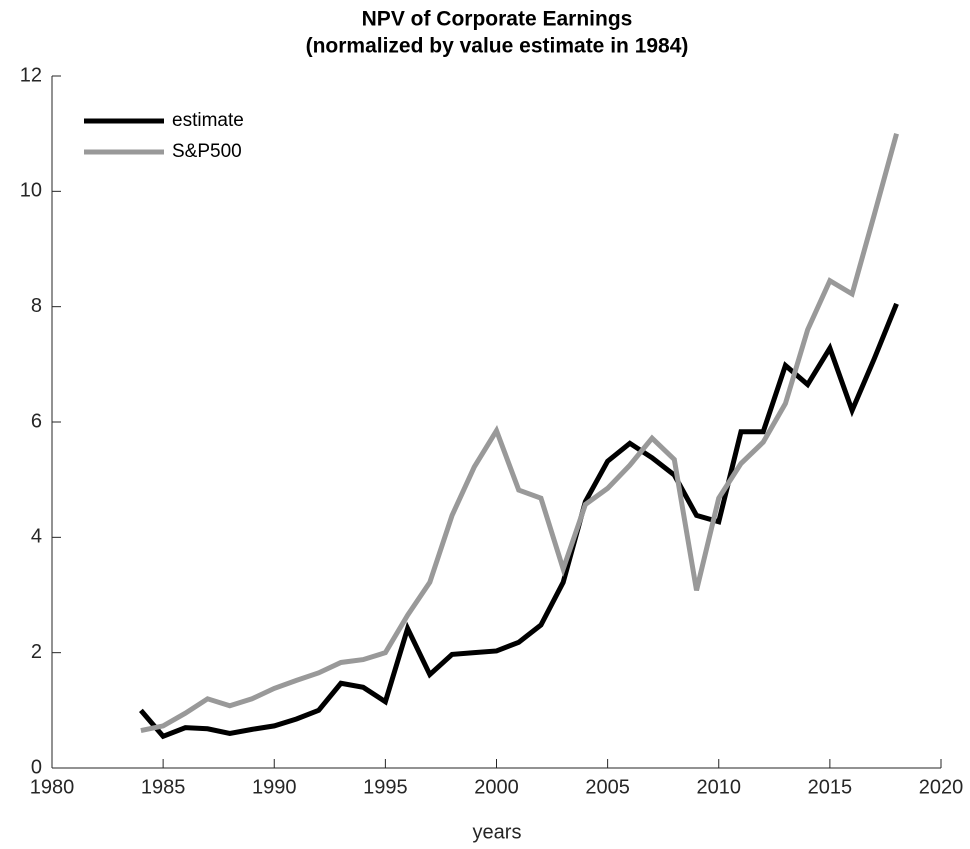 The height and width of the screenshot is (849, 970). What do you see at coordinates (36, 652) in the screenshot?
I see `y-tick-label: 2` at bounding box center [36, 652].